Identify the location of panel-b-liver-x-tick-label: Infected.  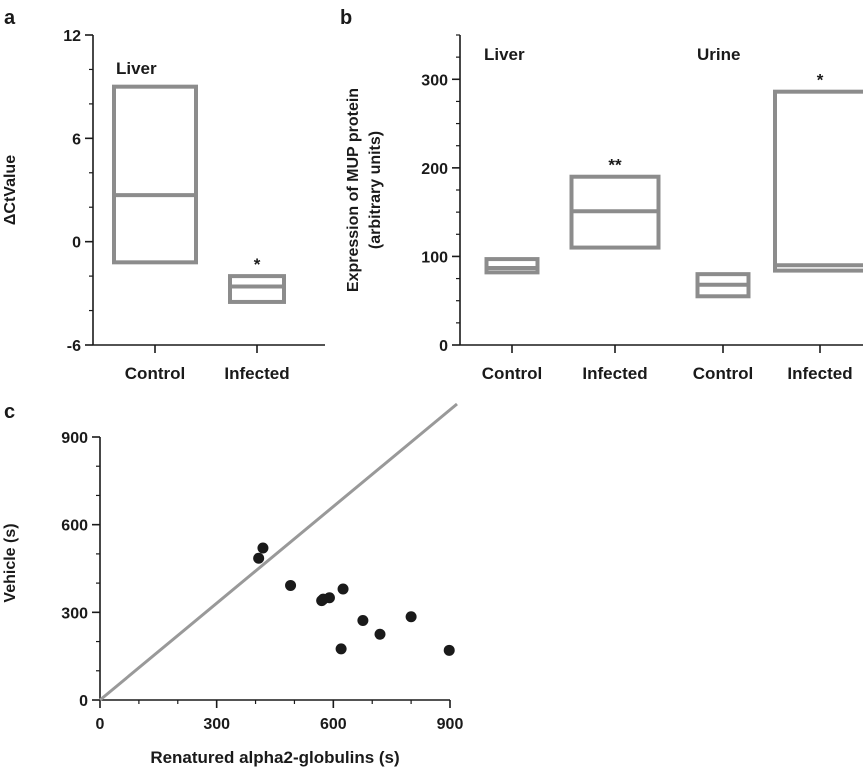
(614, 373).